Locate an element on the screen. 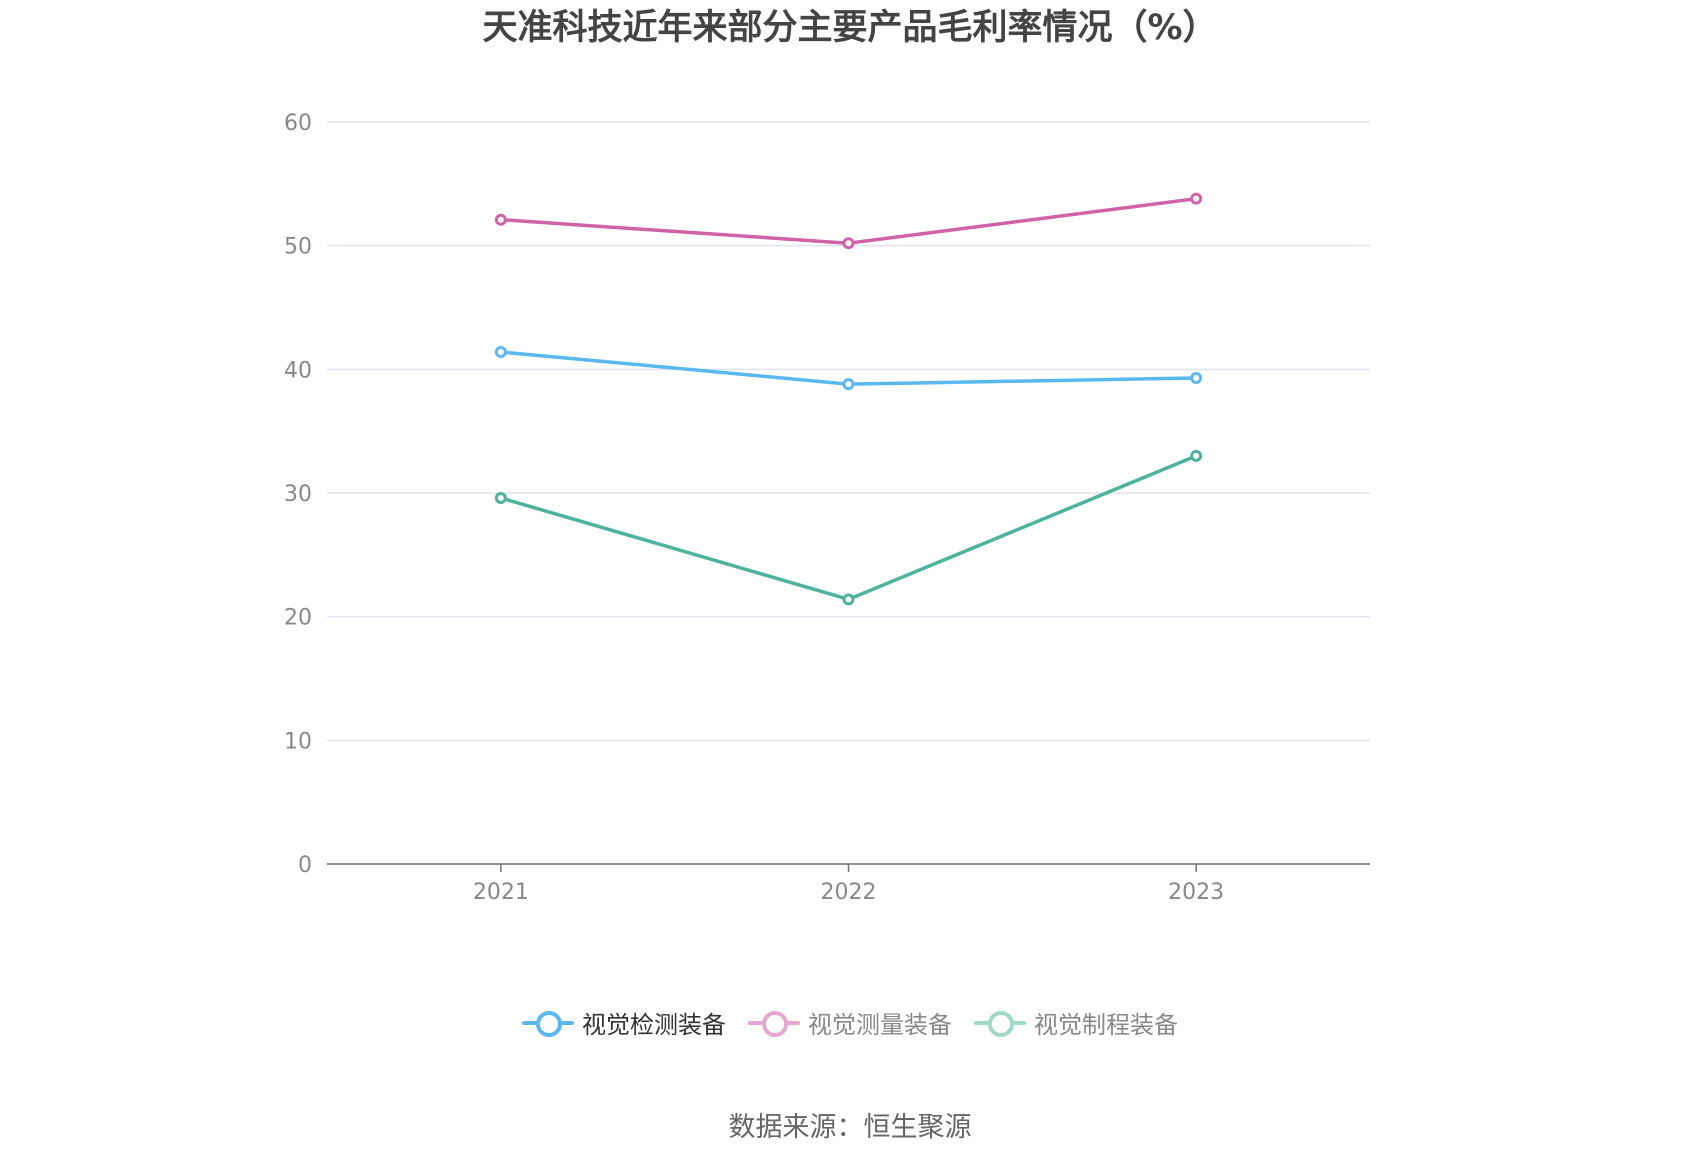  x-tick-label: 2022 is located at coordinates (849, 892).